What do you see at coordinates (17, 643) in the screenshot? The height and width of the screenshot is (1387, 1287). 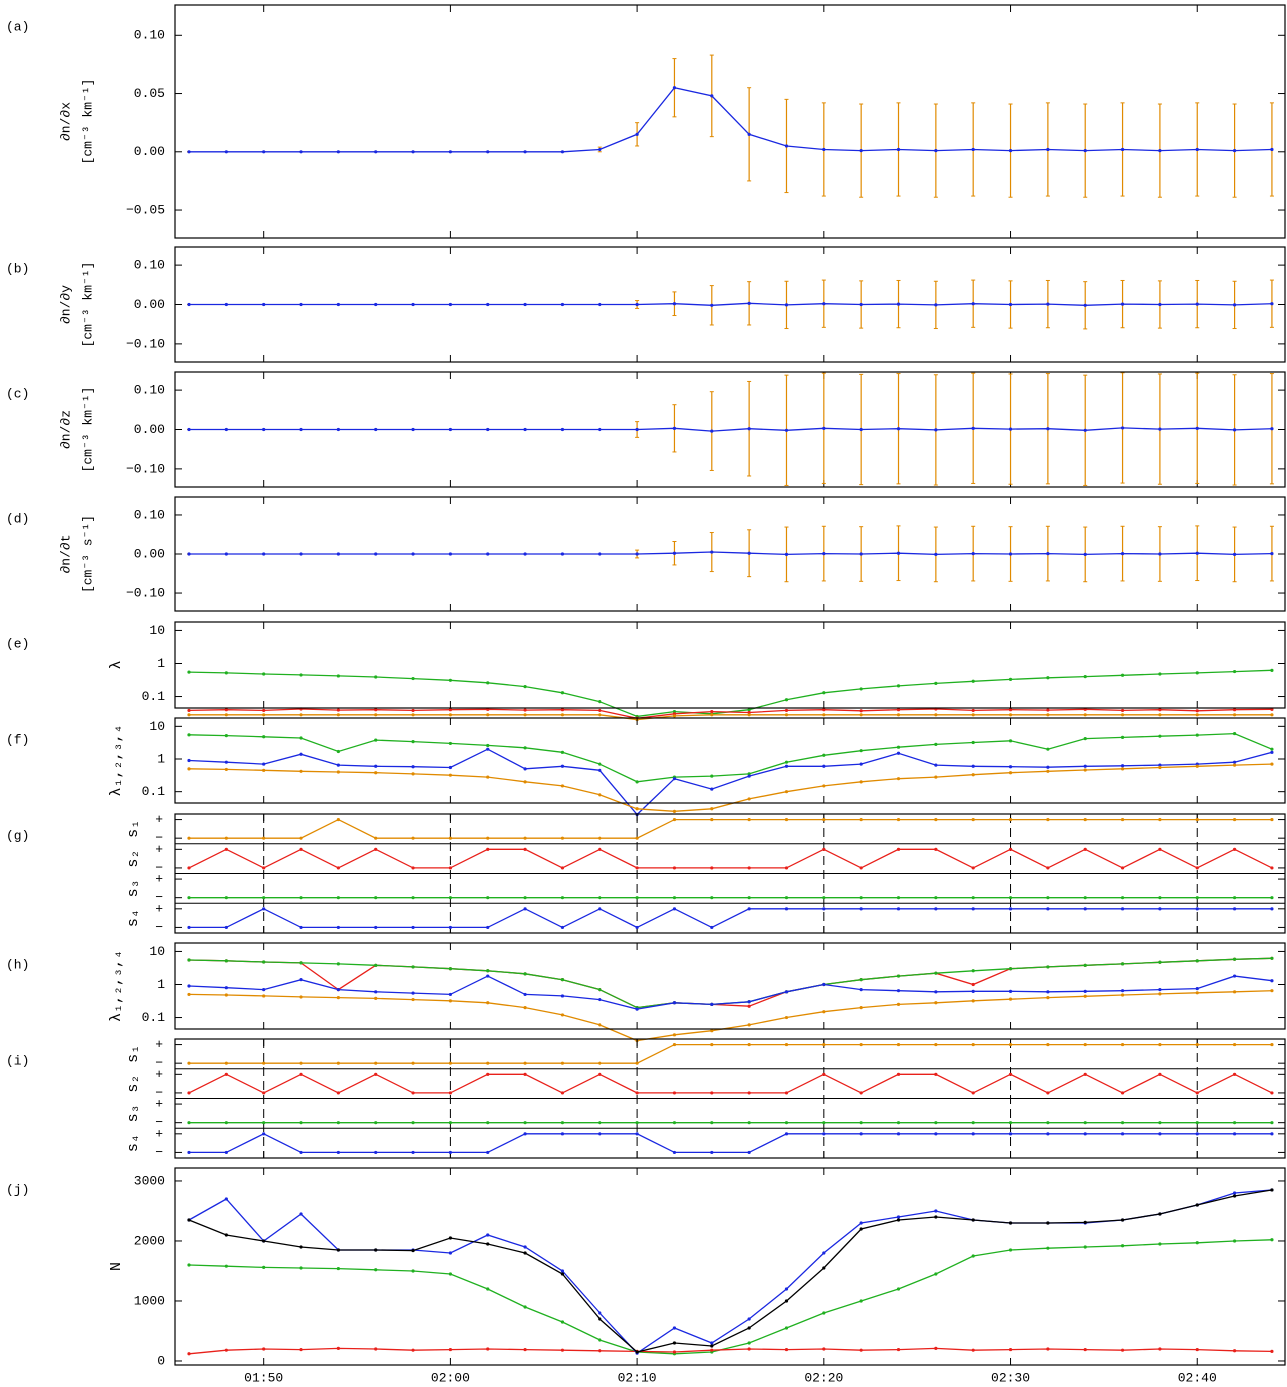 I see `panel-label: (e)` at bounding box center [17, 643].